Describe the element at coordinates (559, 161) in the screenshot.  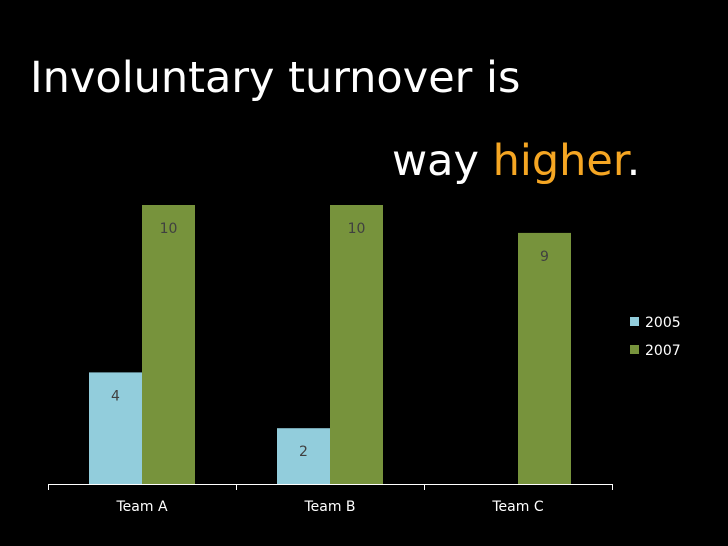
I see `title-highlight-word: higher` at that location.